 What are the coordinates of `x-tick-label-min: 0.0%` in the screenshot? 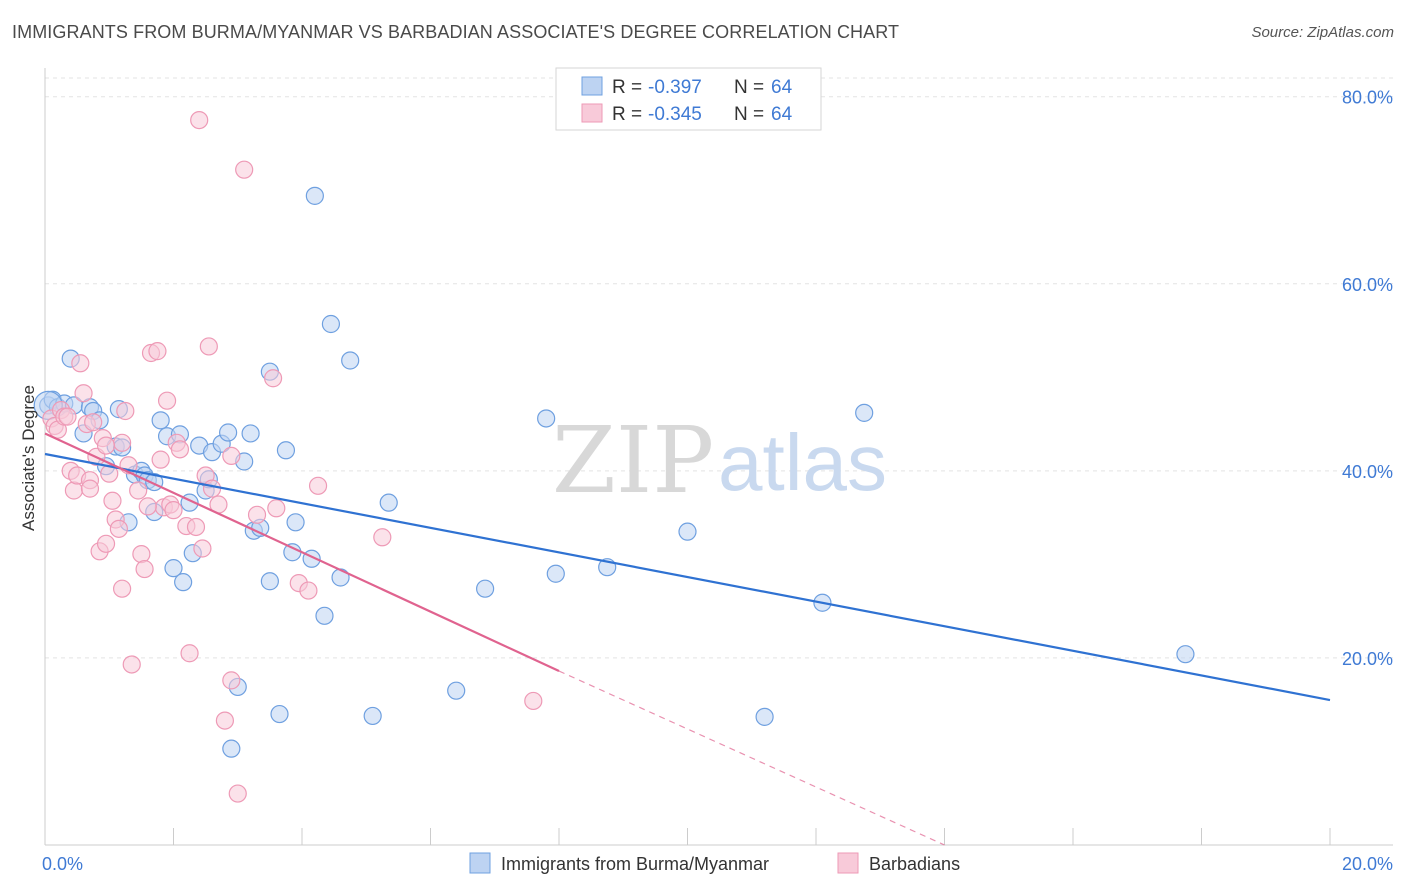 It's located at (62, 864).